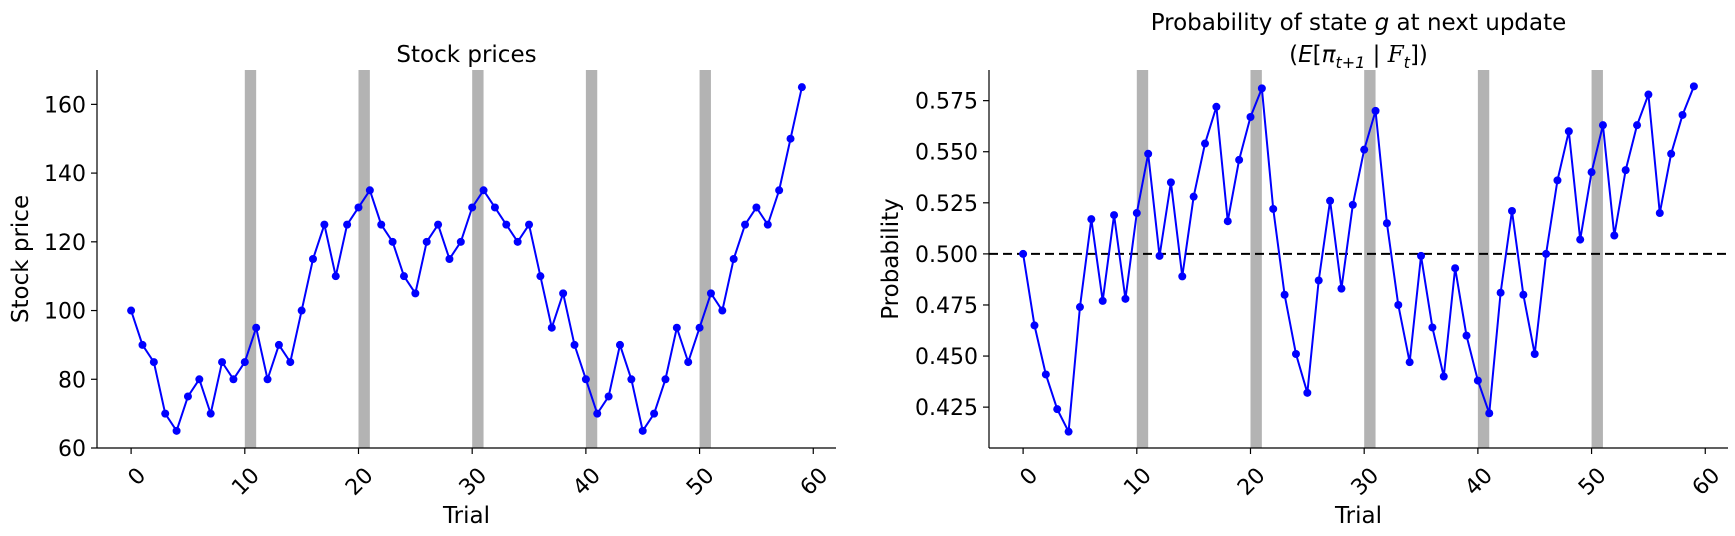 The height and width of the screenshot is (536, 1735). What do you see at coordinates (946, 102) in the screenshot?
I see `y-tick-label: 0.575` at bounding box center [946, 102].